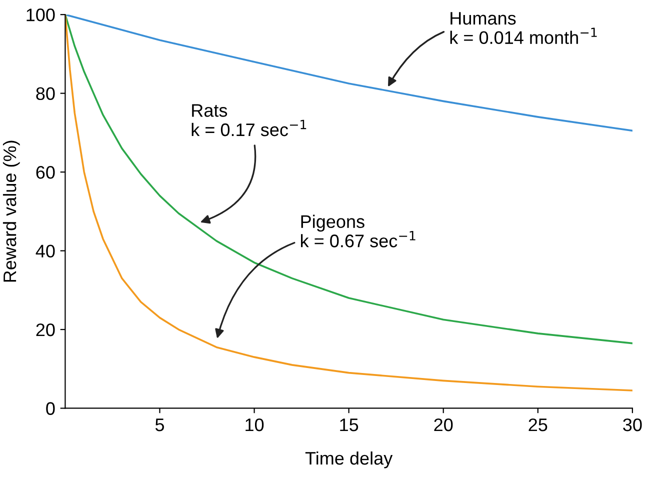 Image resolution: width=652 pixels, height=486 pixels. What do you see at coordinates (45, 251) in the screenshot?
I see `y-tick-label: 40` at bounding box center [45, 251].